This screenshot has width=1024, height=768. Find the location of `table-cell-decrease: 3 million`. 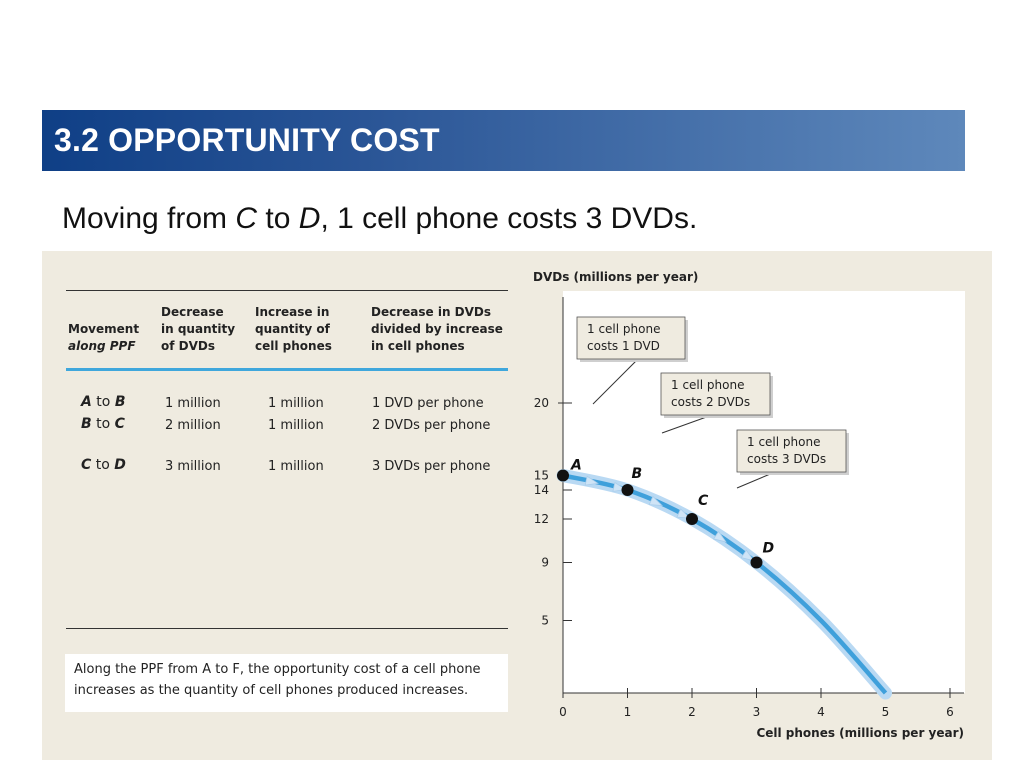

table-cell-decrease: 3 million is located at coordinates (193, 466).